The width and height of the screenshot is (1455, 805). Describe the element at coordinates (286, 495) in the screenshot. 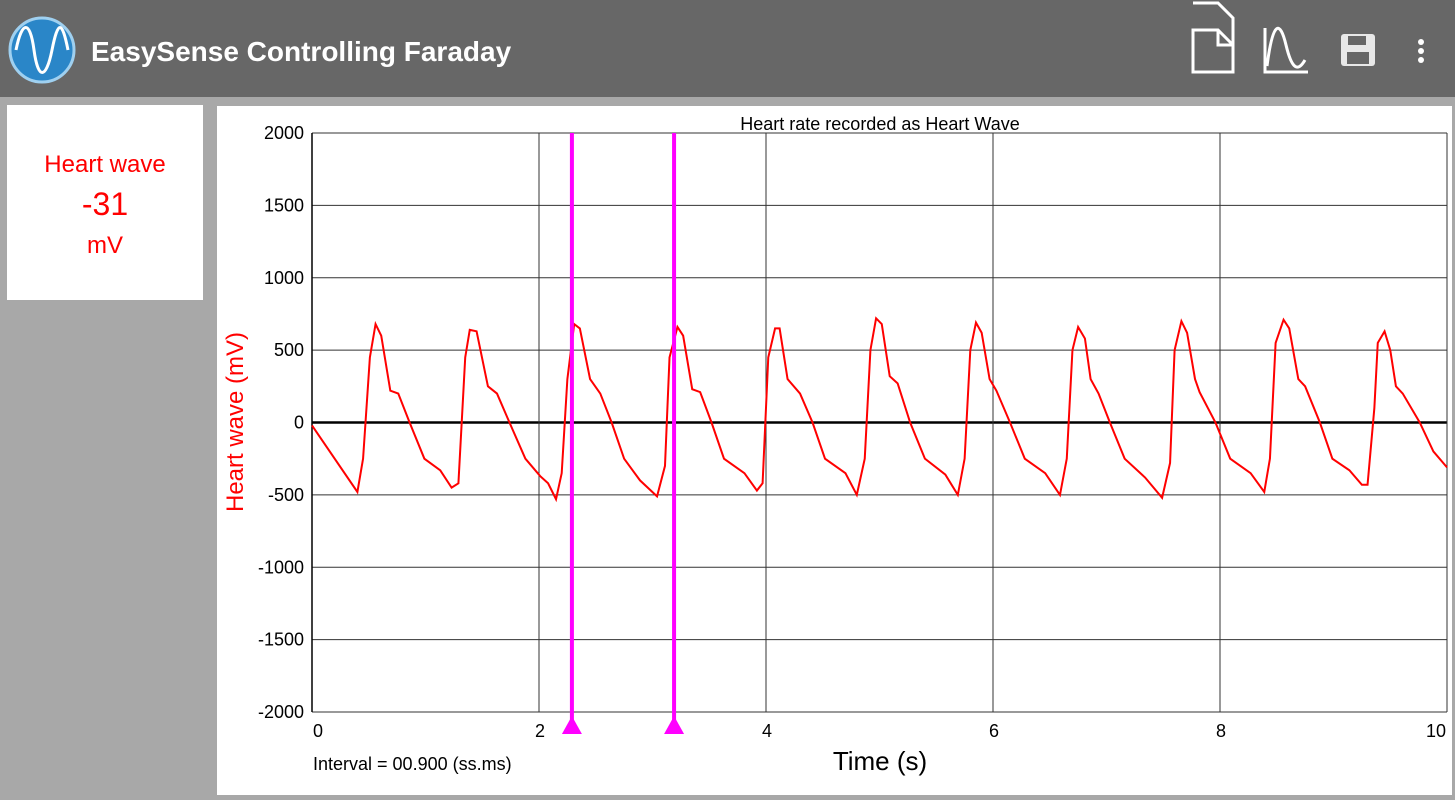

I see `y-tick-label: -500` at that location.